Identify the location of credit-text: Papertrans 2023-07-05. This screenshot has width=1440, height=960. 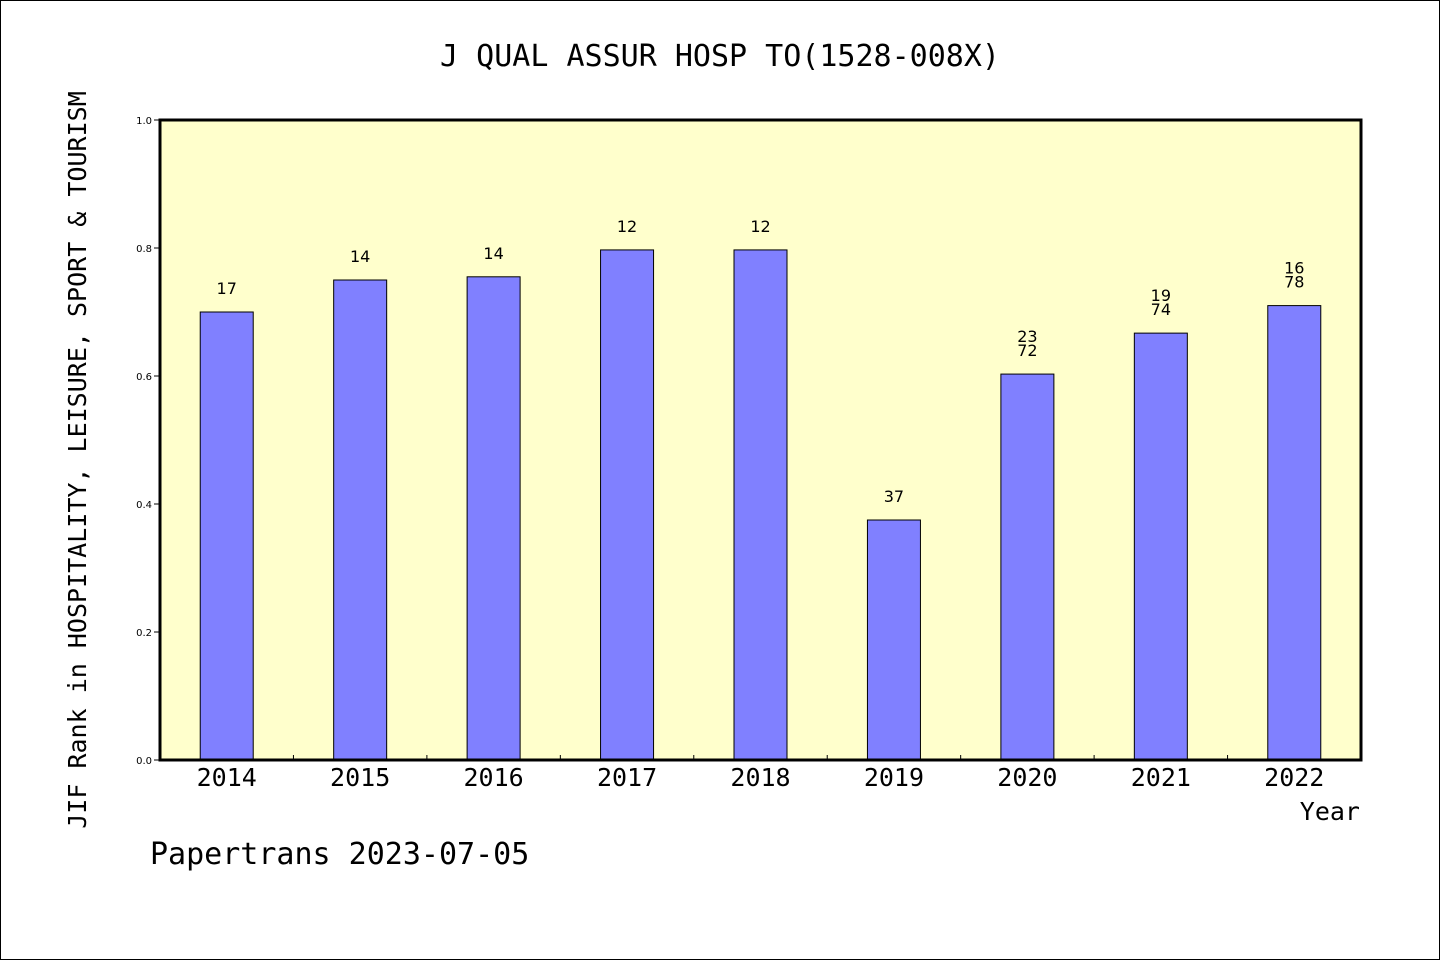
(339, 854).